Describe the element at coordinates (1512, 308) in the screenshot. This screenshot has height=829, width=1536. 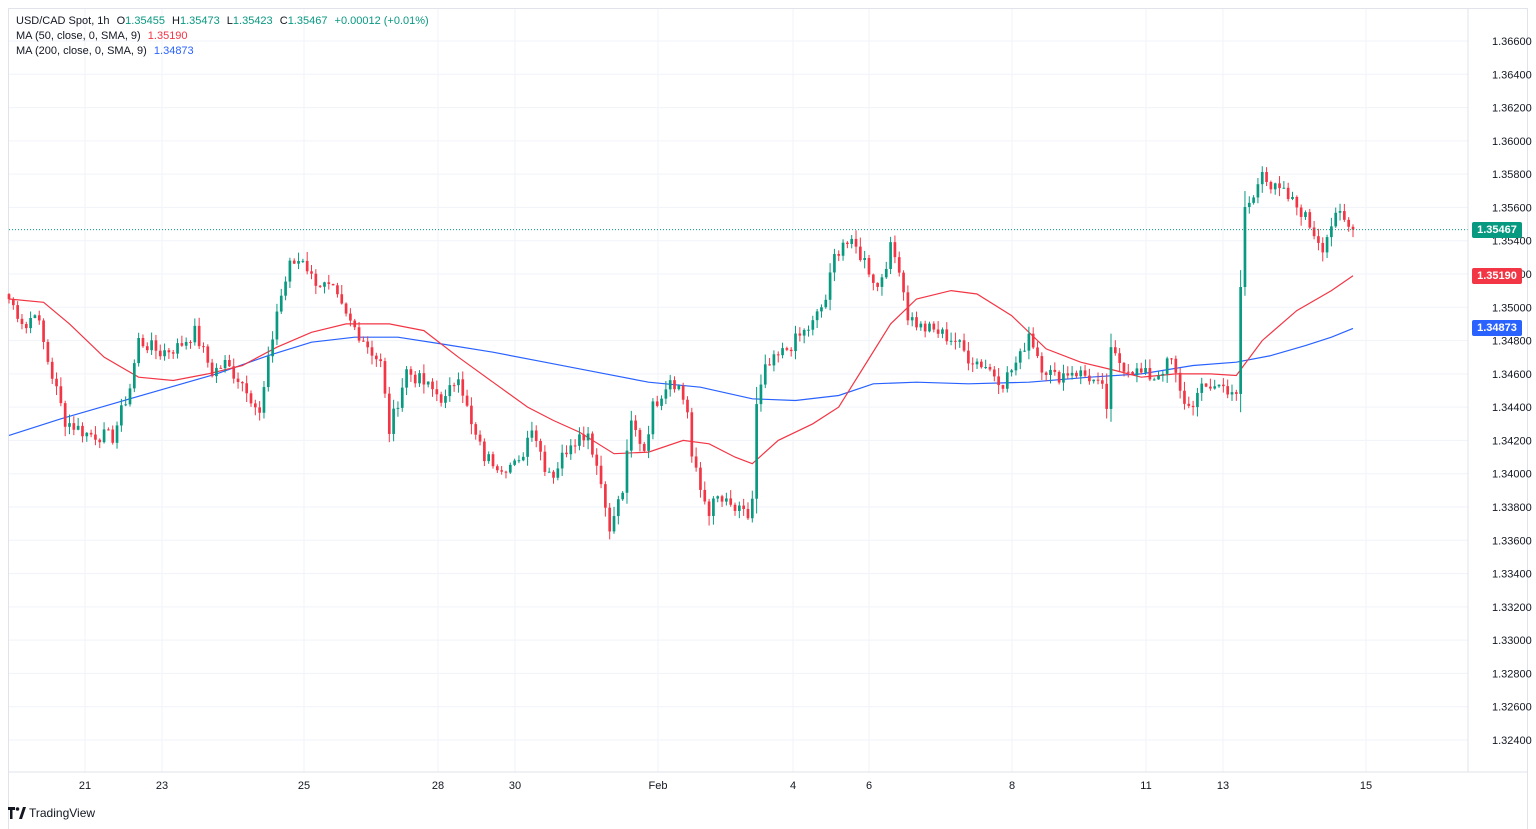
I see `y-tick-label: 1.35000` at that location.